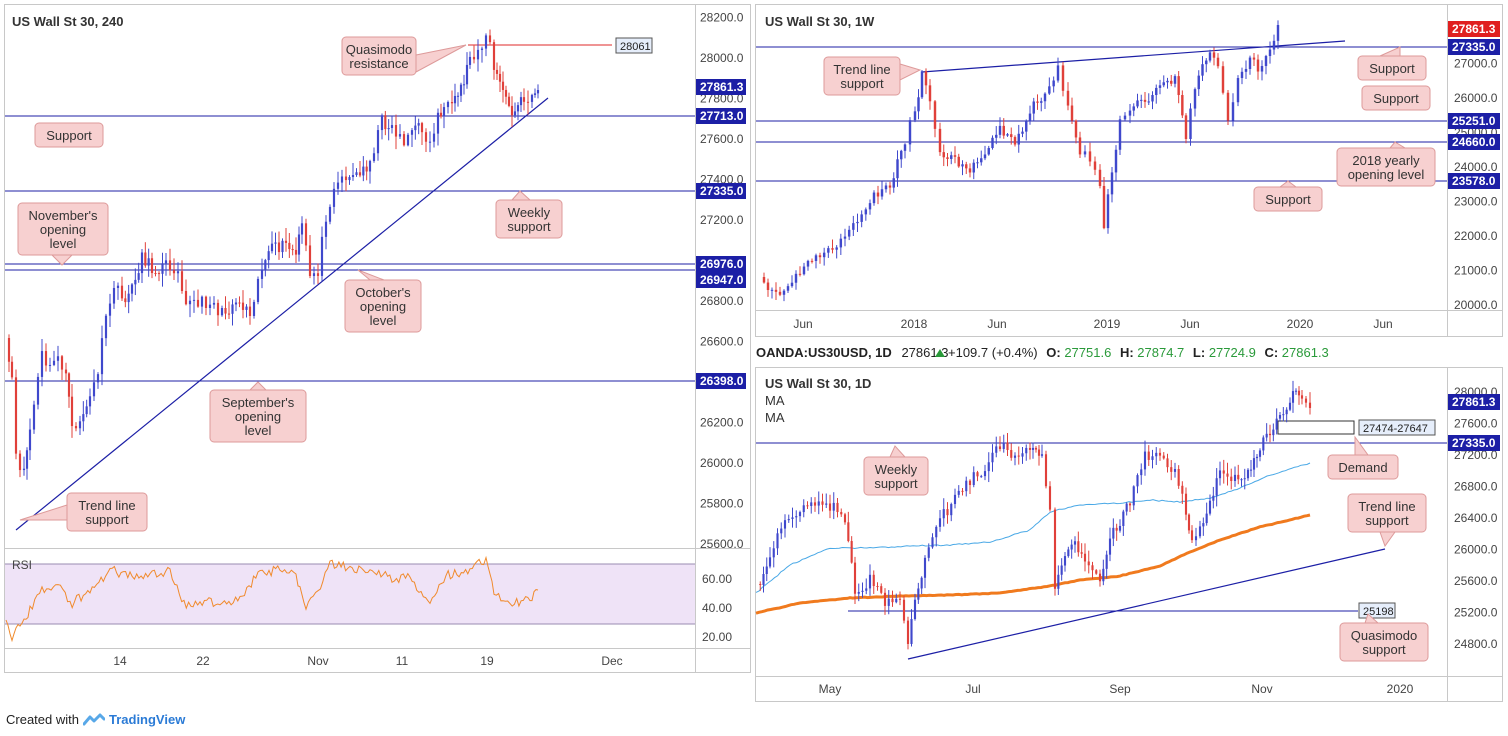 The height and width of the screenshot is (736, 1508). Describe the element at coordinates (1387, 539) in the screenshot. I see `d1-note-trendline-support-pointer` at that location.